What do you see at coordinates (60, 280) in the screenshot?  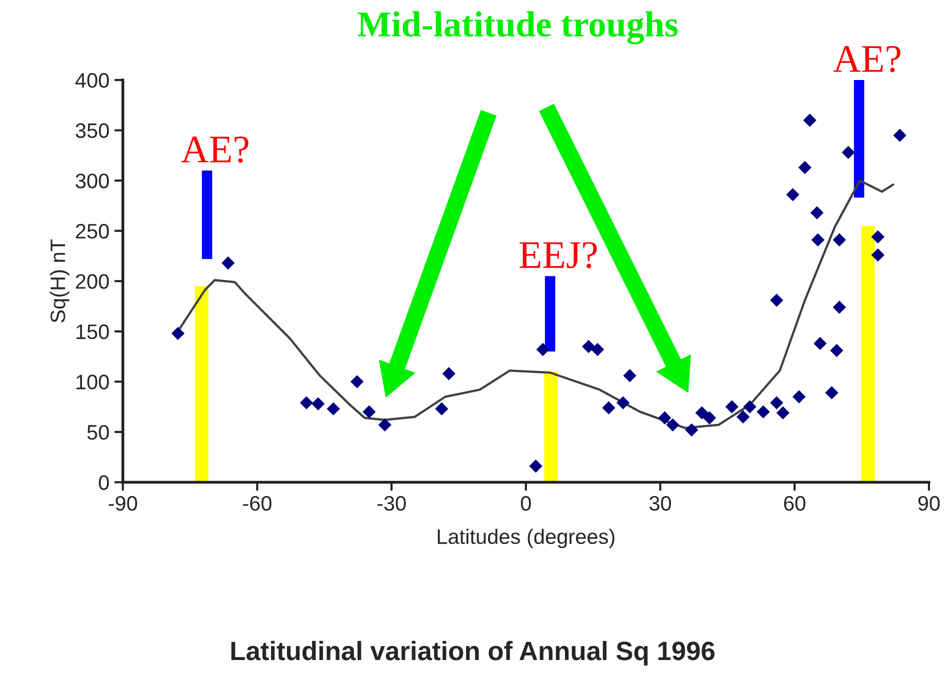 I see `y-axis-title: Sq(H) nT` at bounding box center [60, 280].